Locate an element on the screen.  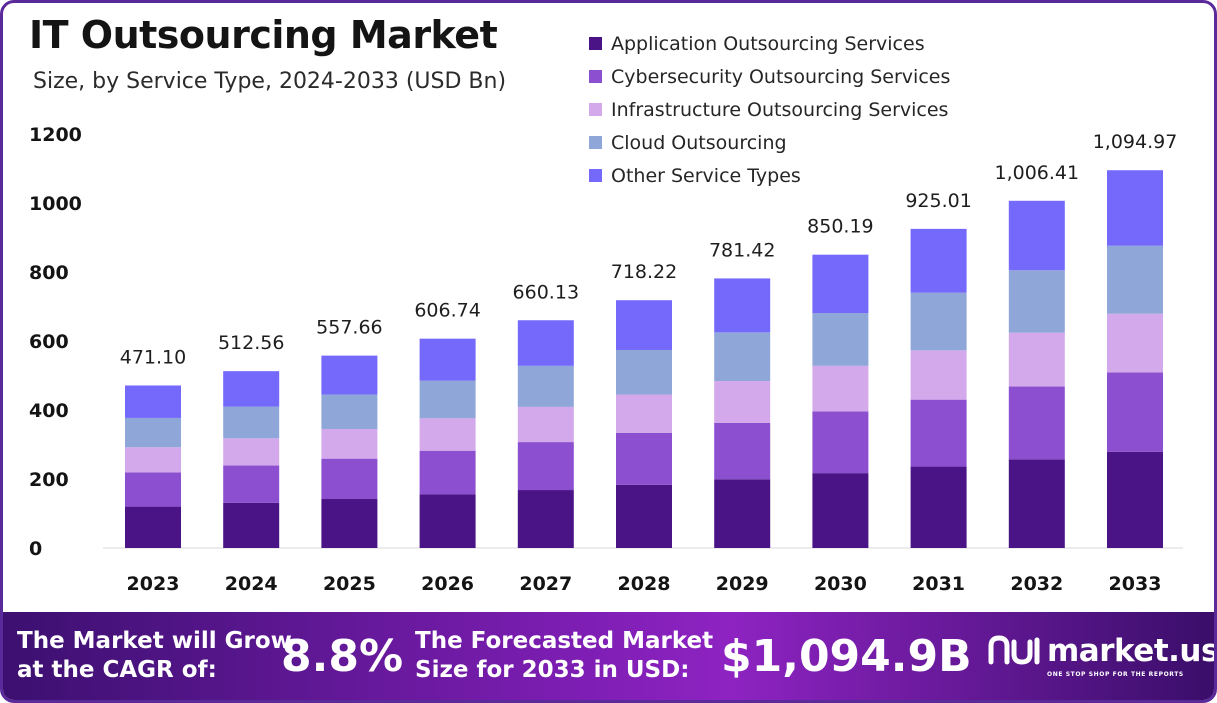
bar-segment-2026-s4 is located at coordinates (447, 359).